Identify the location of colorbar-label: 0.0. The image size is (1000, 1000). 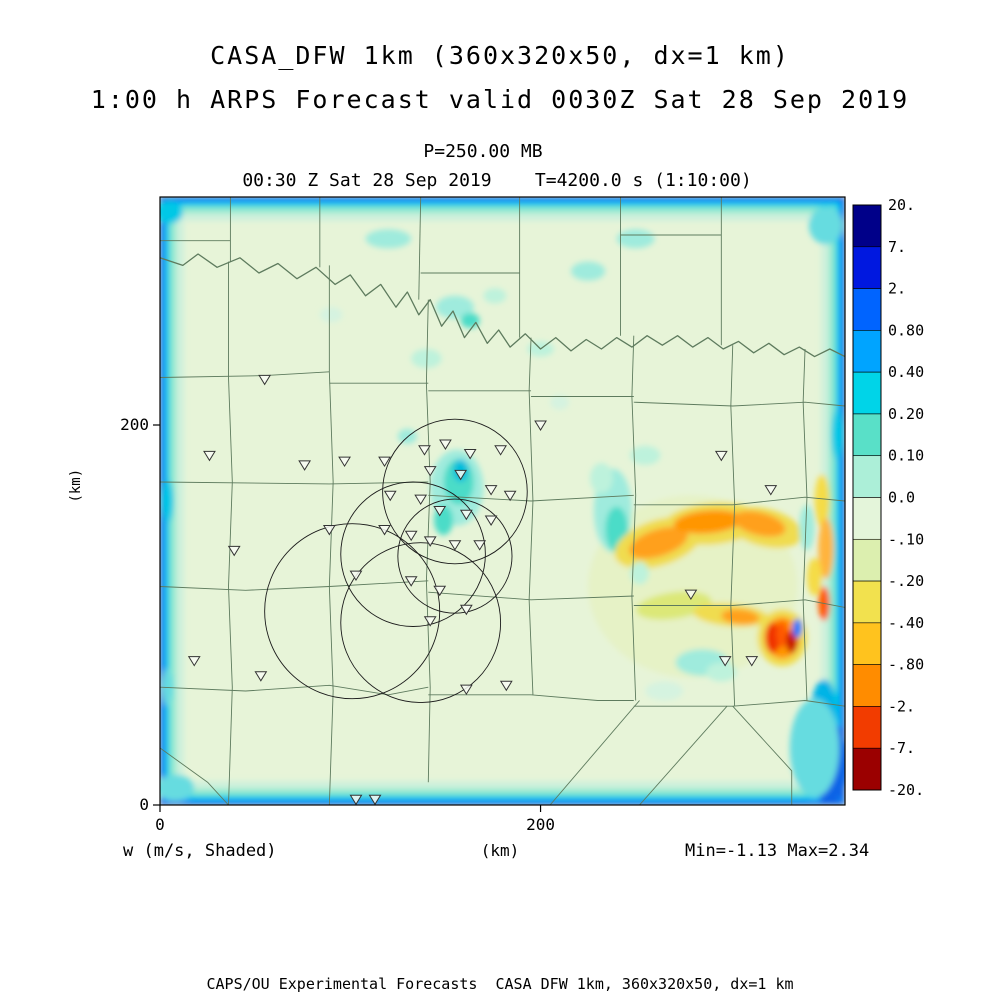
(901, 498).